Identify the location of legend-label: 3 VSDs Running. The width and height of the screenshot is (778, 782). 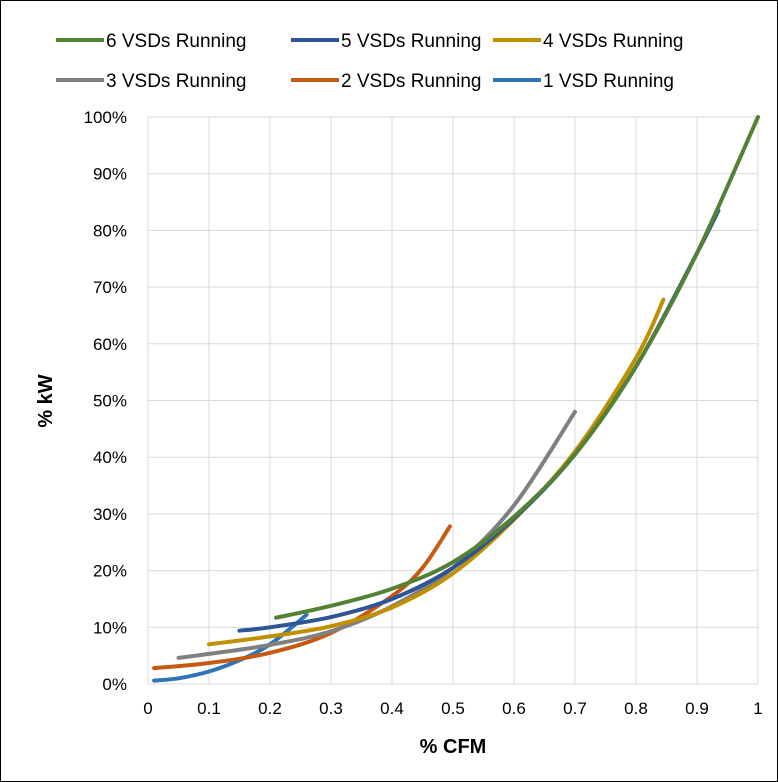
(176, 81).